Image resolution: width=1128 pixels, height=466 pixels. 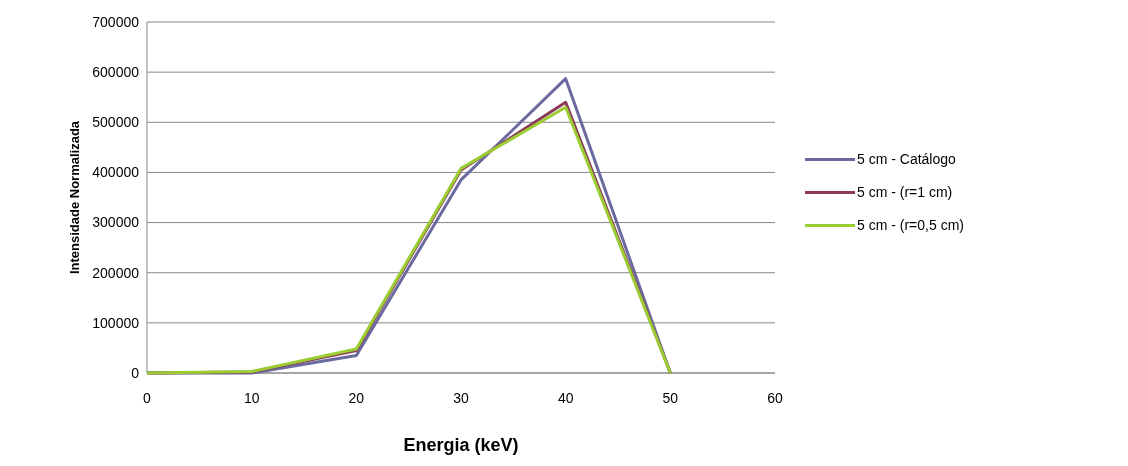 I want to click on legend-label: 5 cm - (r=1 cm), so click(x=905, y=192).